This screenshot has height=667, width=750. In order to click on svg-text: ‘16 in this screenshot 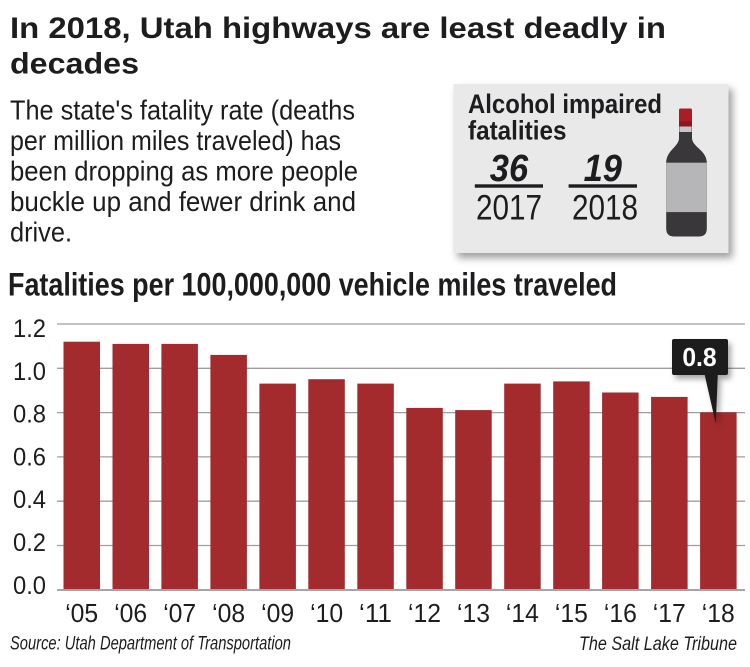, I will do `click(620, 613)`.